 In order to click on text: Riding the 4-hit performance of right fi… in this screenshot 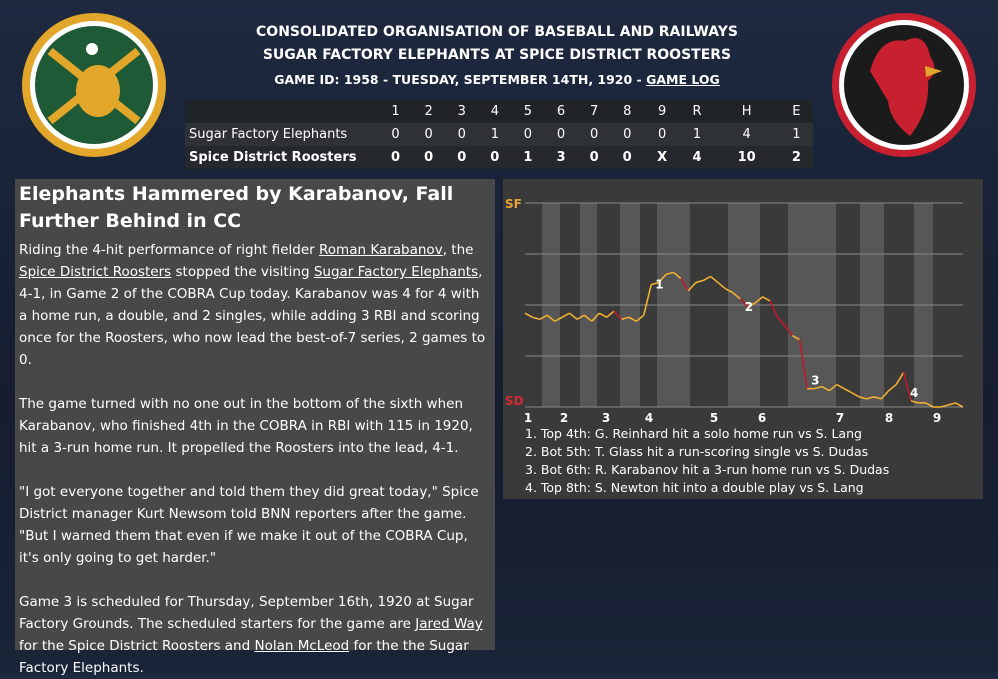, I will do `click(169, 250)`.